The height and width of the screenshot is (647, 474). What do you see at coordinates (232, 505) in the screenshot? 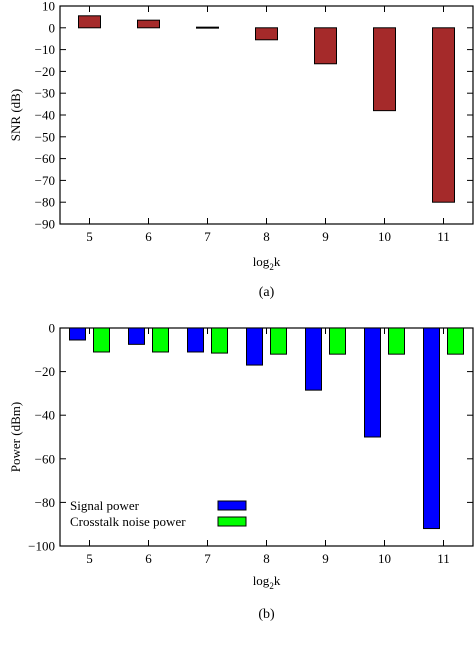
I see `legend-swatch-signal-power` at bounding box center [232, 505].